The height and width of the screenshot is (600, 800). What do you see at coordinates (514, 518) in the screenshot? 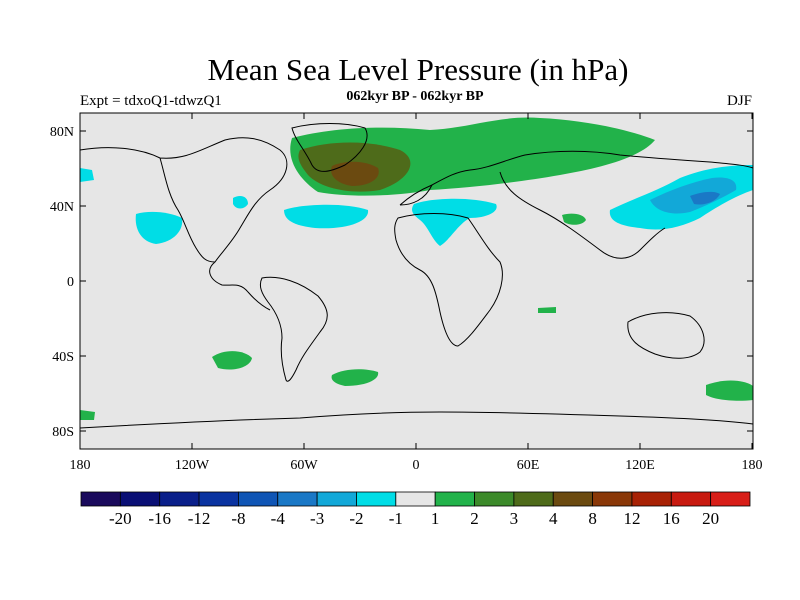
I see `colorbar-label: 3` at bounding box center [514, 518].